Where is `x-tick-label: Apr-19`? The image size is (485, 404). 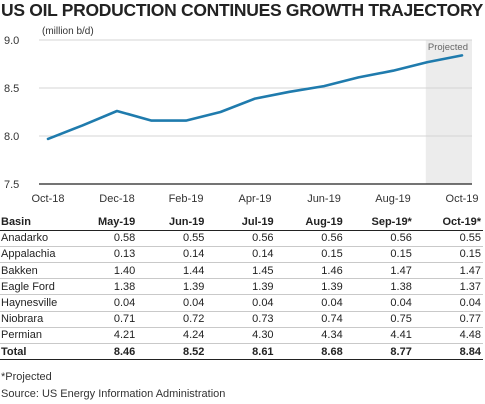
x-tick-label: Apr-19 is located at coordinates (254, 199).